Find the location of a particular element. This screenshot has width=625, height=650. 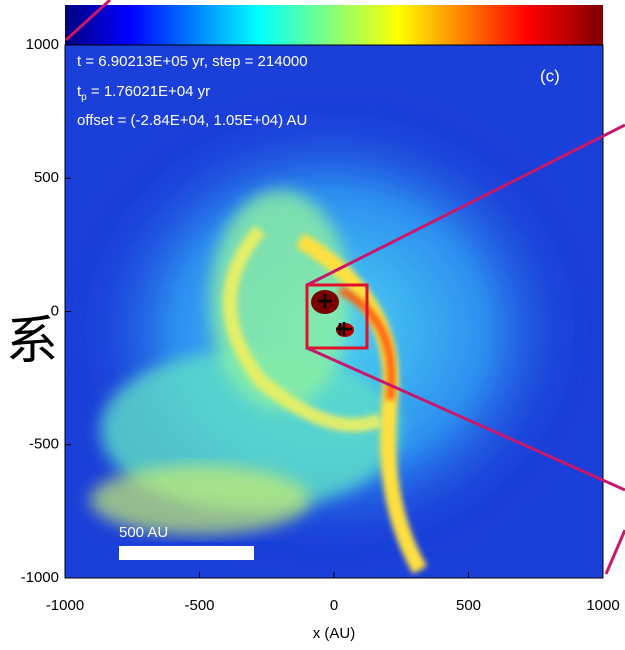

x-tick-label: 1000 is located at coordinates (602, 605).